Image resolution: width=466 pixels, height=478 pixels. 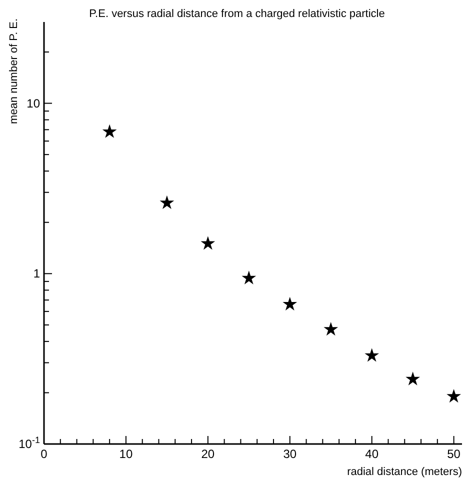 I want to click on x-tick-label: 40, so click(x=372, y=454).